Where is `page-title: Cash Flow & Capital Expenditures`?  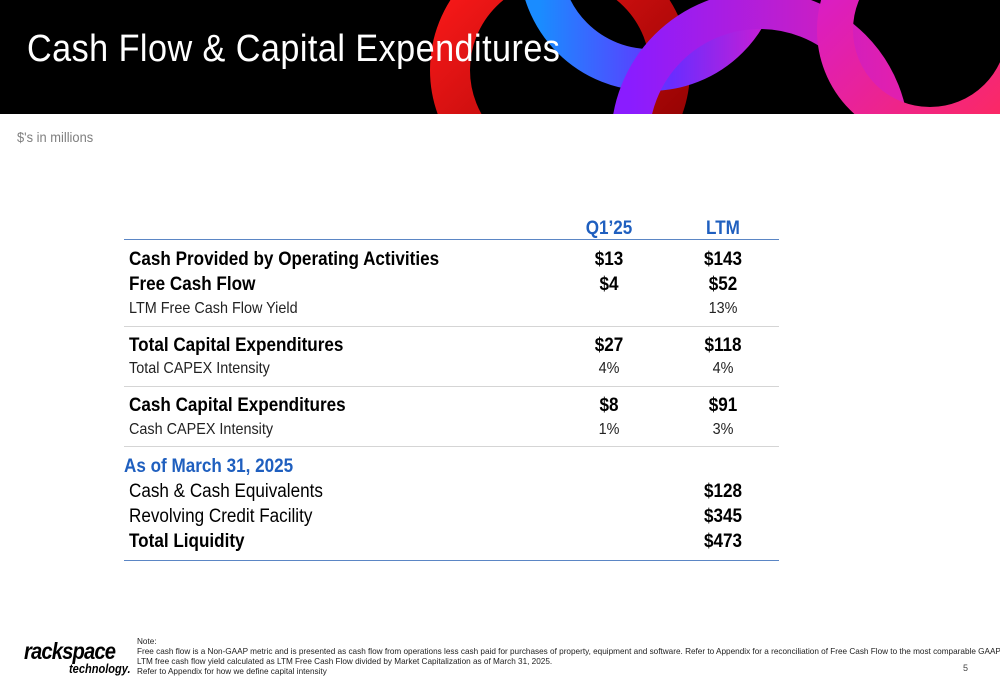
page-title: Cash Flow & Capital Expenditures is located at coordinates (294, 49).